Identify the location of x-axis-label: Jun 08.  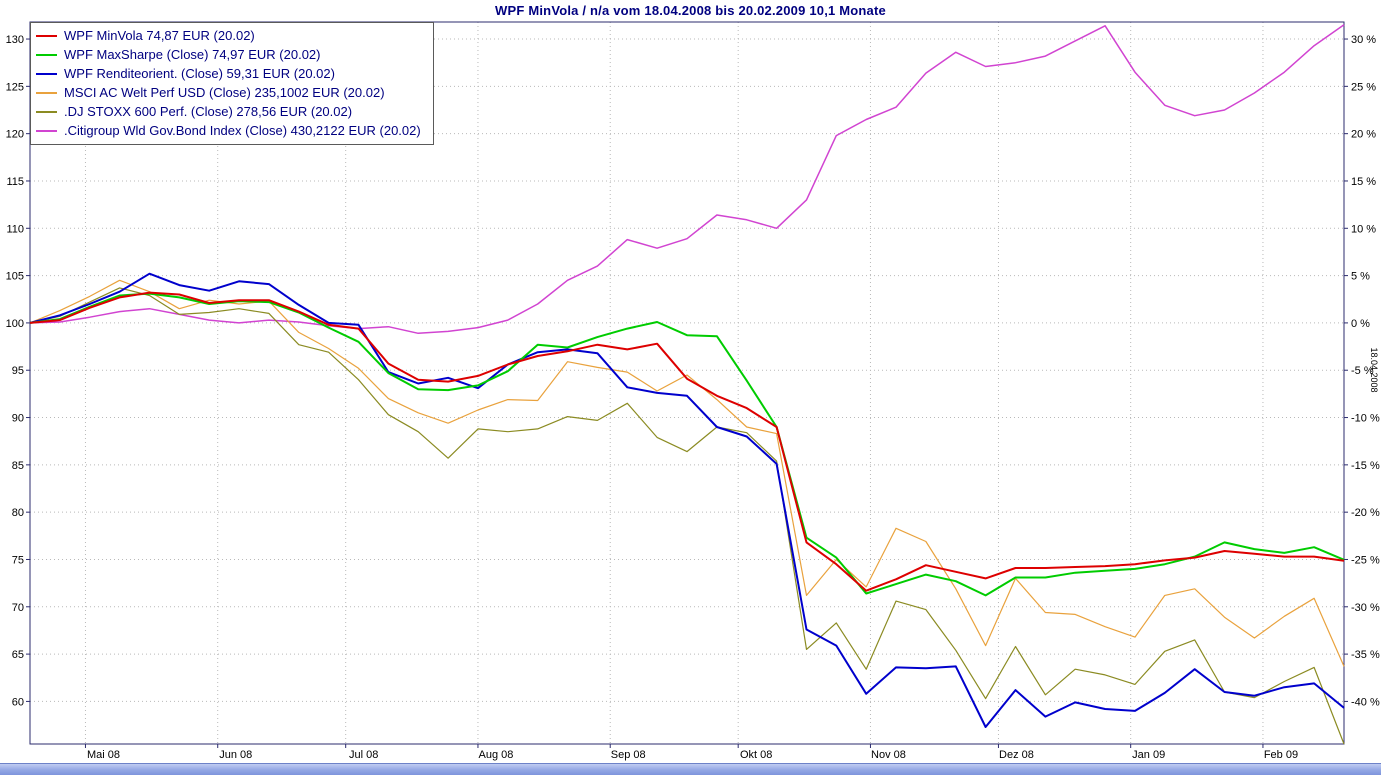
(235, 755).